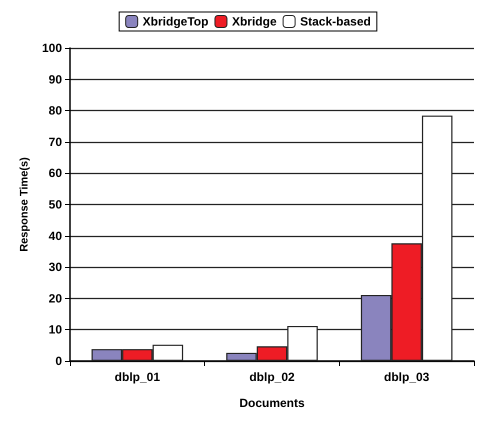 The width and height of the screenshot is (496, 427). I want to click on y-tick-label: 10, so click(55, 329).